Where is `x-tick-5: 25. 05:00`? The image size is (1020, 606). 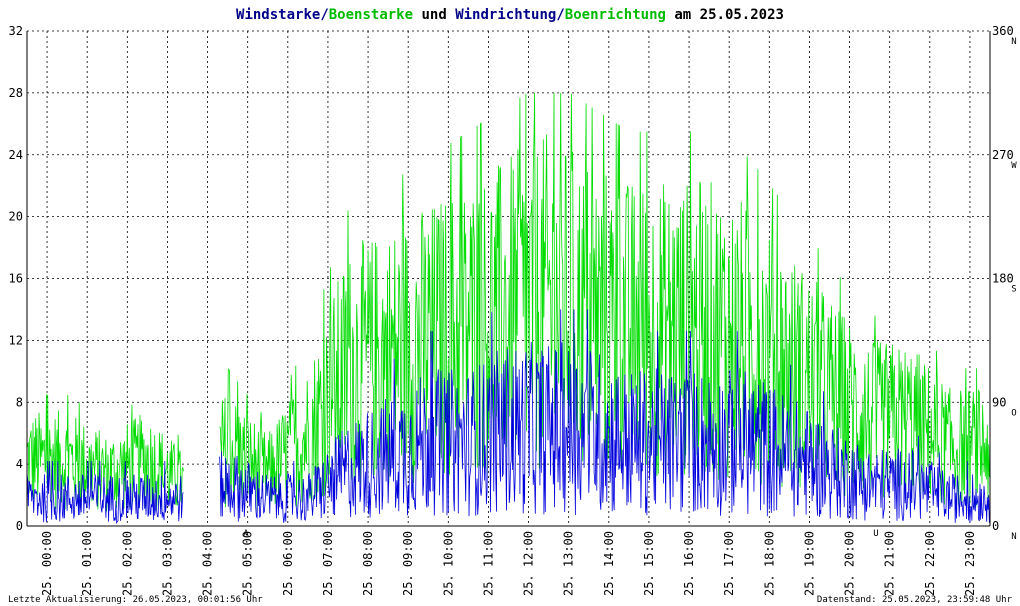
x-tick-5: 25. 05:00 is located at coordinates (248, 563).